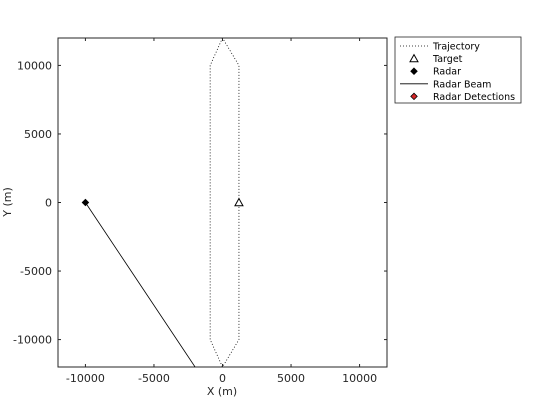 This screenshot has width=560, height=420. I want to click on legend-label-radar-beam: Radar Beam, so click(462, 84).